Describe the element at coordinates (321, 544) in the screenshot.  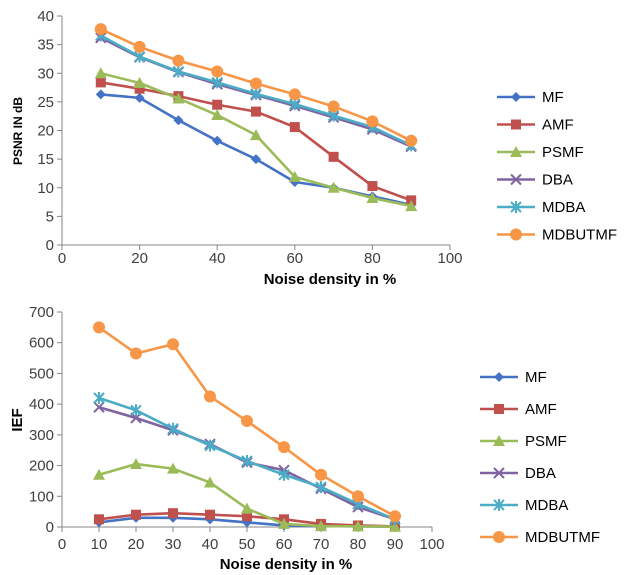
I see `x-tick-label: 70` at that location.